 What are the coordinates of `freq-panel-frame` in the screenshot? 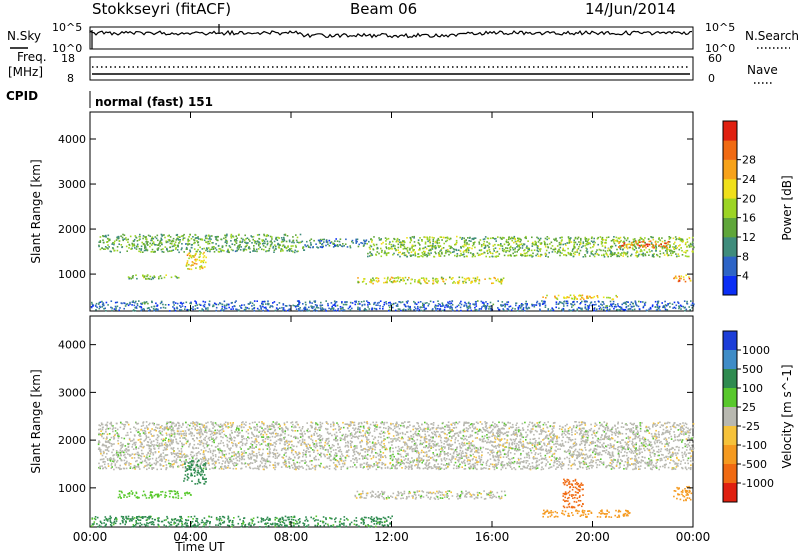 It's located at (391, 68).